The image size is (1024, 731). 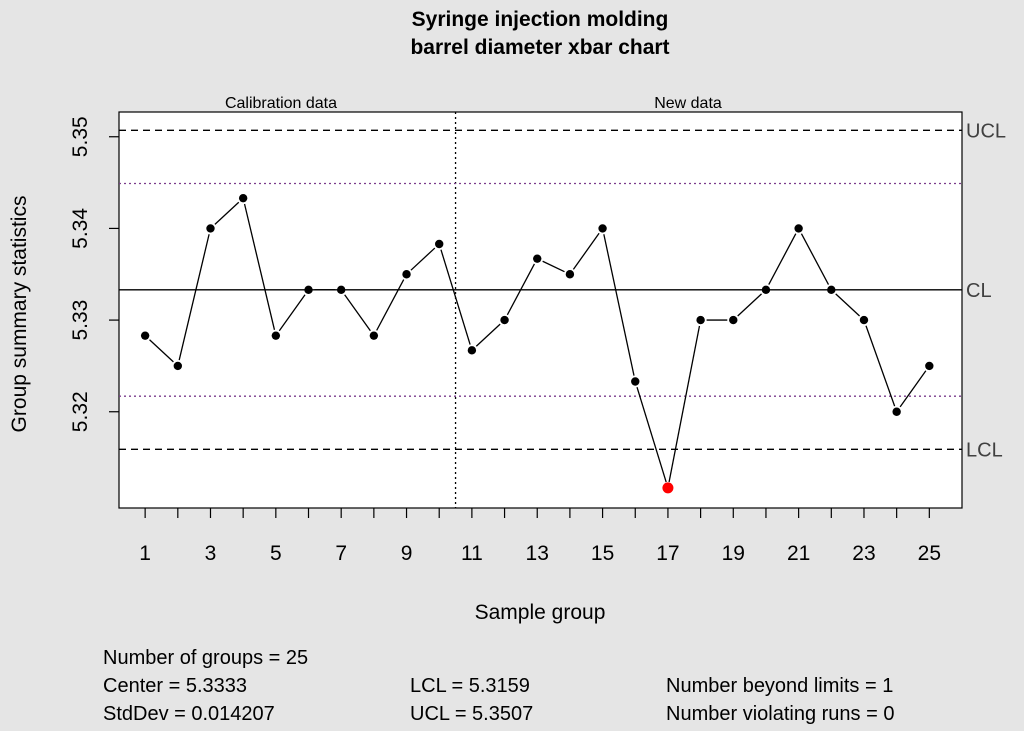 What do you see at coordinates (863, 553) in the screenshot?
I see `x-tick-label-23: 23` at bounding box center [863, 553].